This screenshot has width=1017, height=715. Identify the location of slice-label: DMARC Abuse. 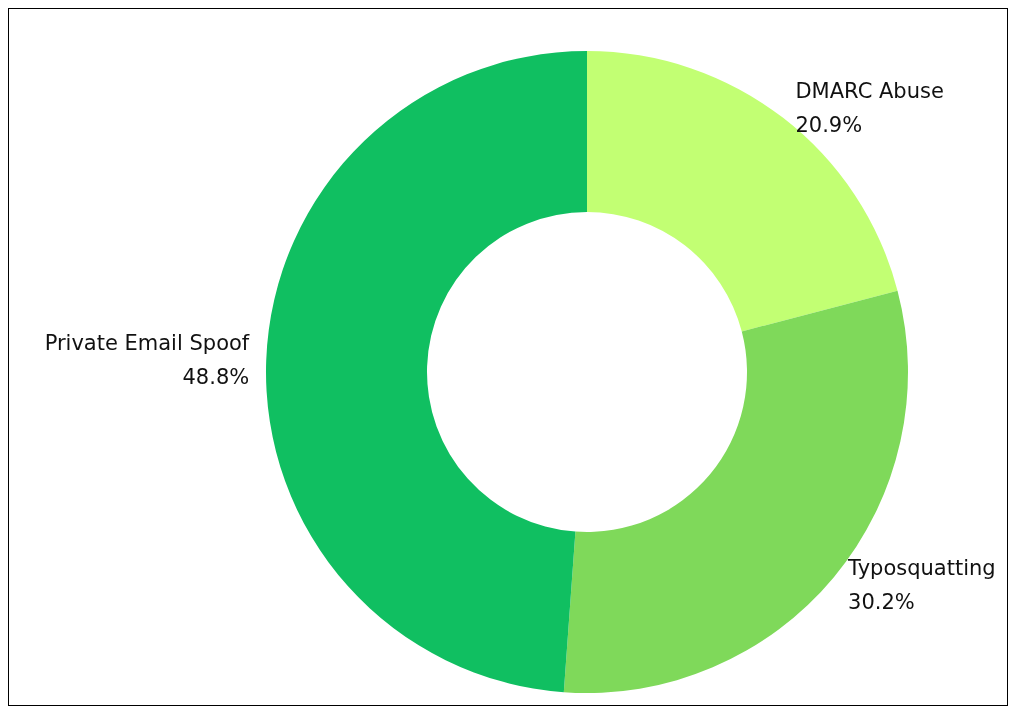
(869, 91).